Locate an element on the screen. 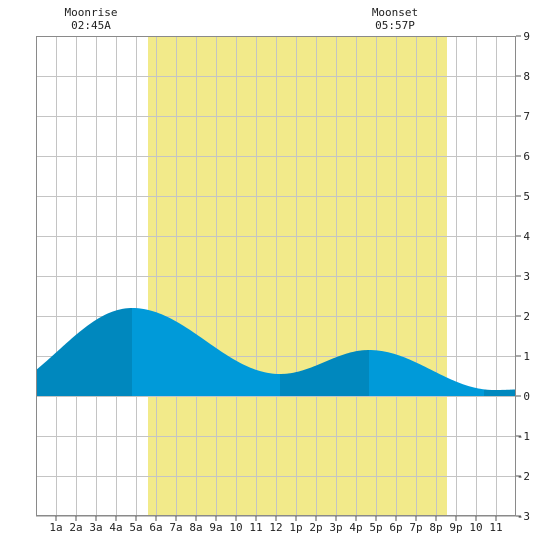  x-tick-label: 4p is located at coordinates (355, 527).